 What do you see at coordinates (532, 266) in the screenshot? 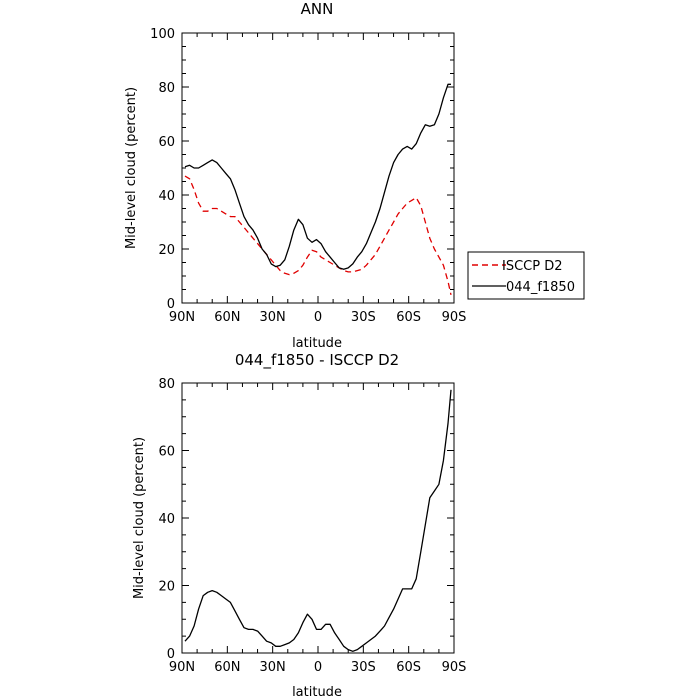
I see `legend-label-isccp: ISCCP D2` at bounding box center [532, 266].